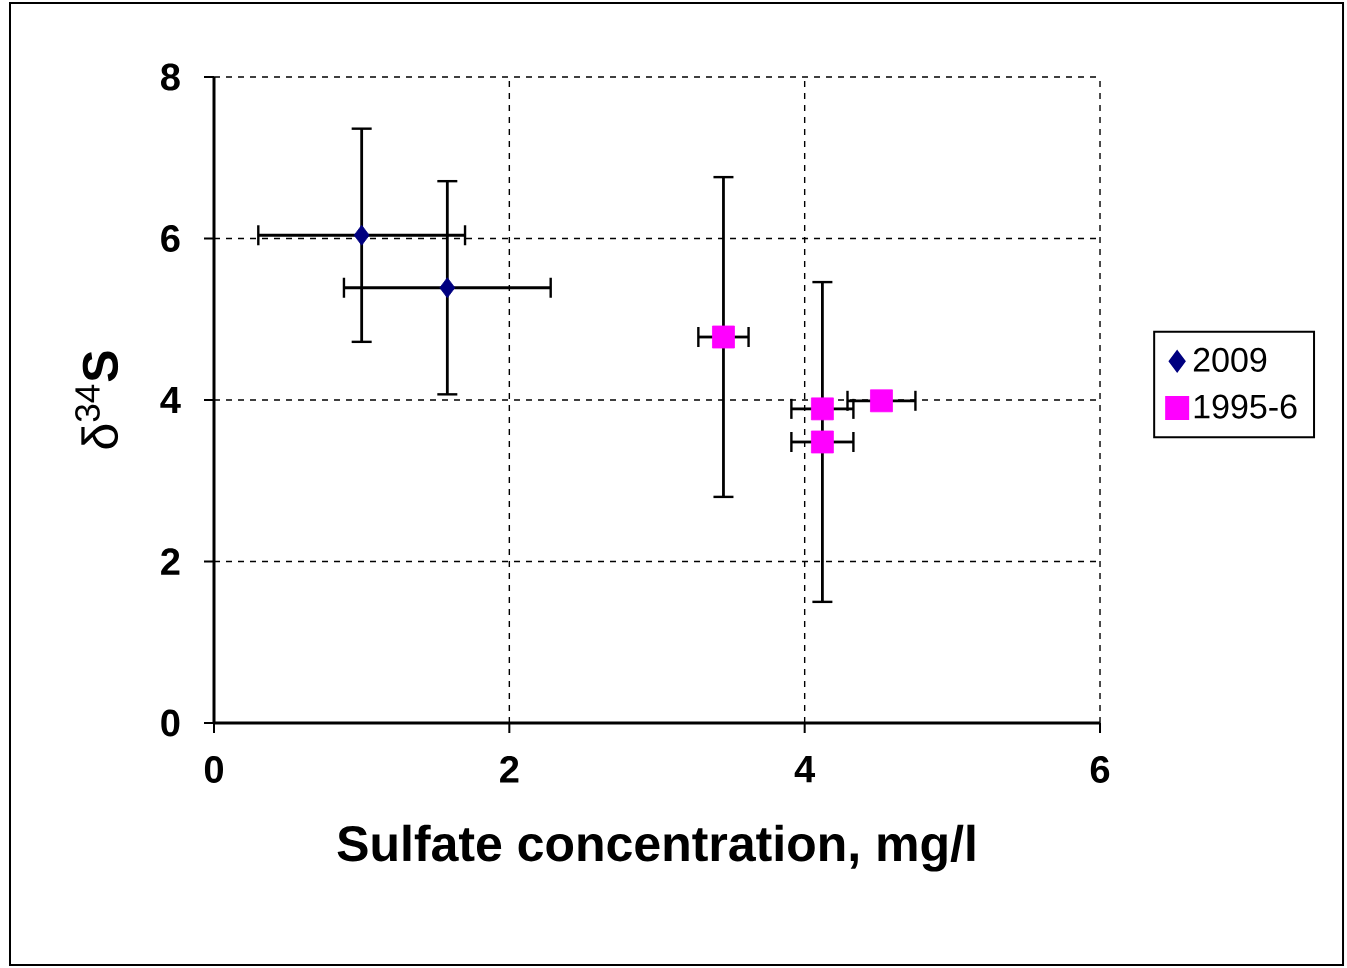  I want to click on x-tick-label: 0, so click(214, 769).